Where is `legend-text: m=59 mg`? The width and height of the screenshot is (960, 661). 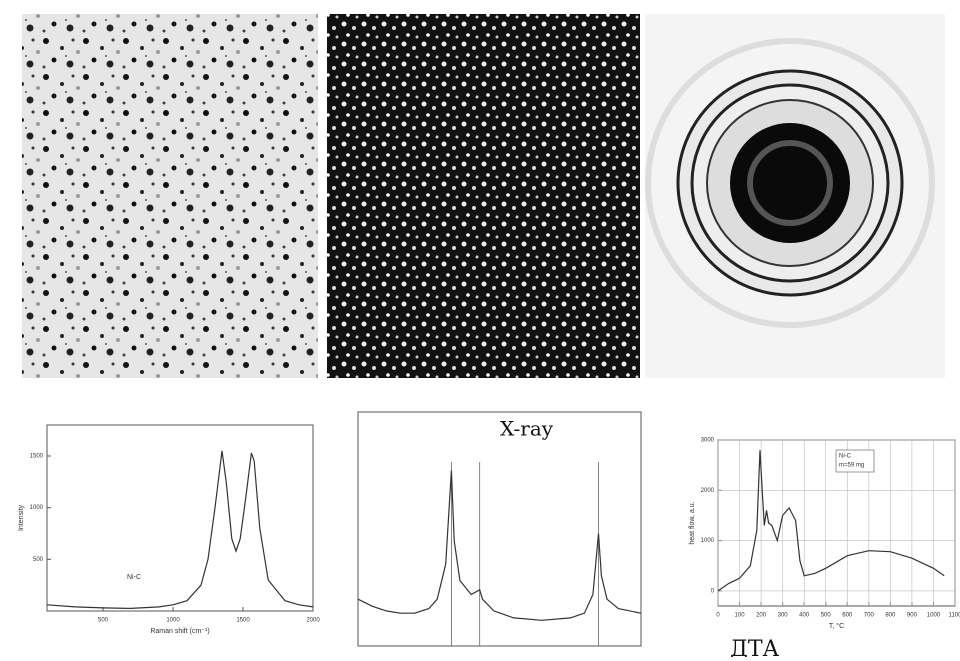 legend-text: m=59 mg is located at coordinates (851, 466).